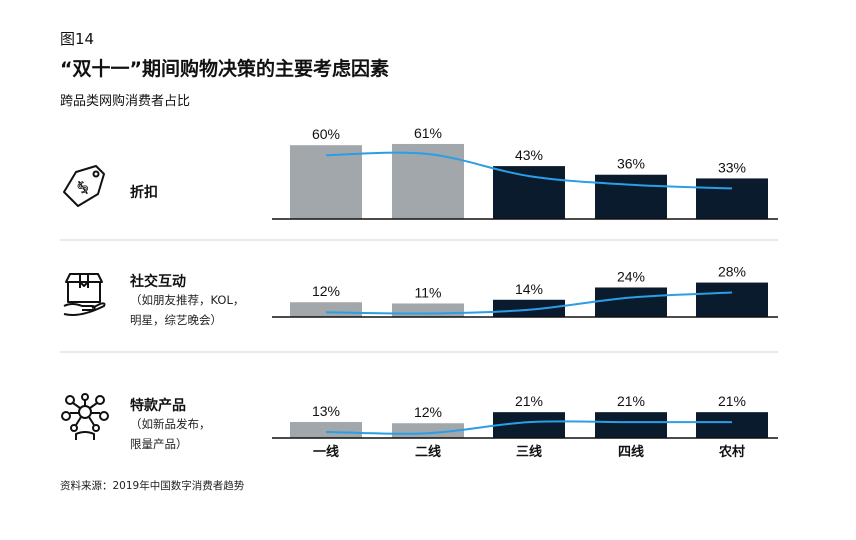 This screenshot has height=540, width=856. What do you see at coordinates (326, 452) in the screenshot?
I see `x-tick-label: 一线` at bounding box center [326, 452].